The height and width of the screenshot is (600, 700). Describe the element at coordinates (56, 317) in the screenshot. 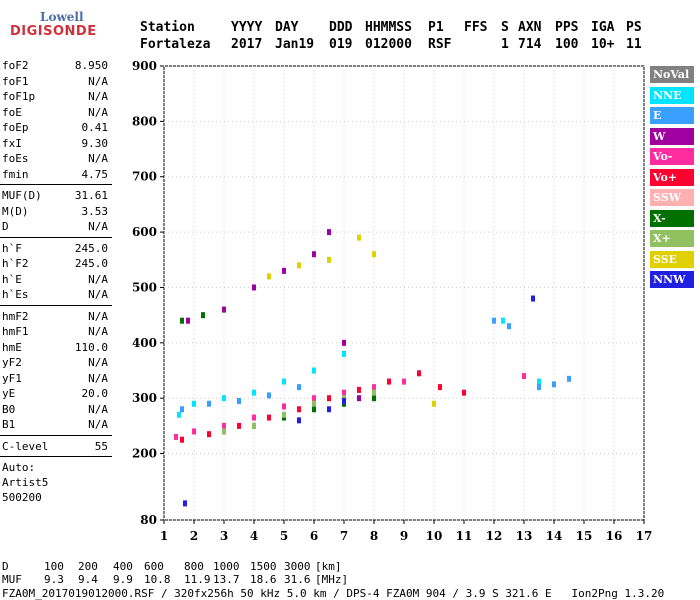

I see `param-row: hmF2 N/A` at that location.